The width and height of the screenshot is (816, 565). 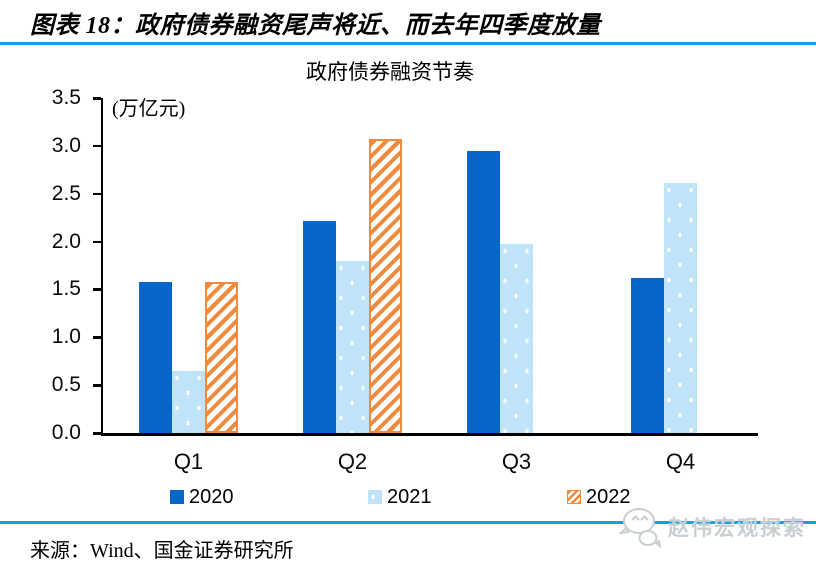 I want to click on bar-2021-Q3, so click(x=516, y=338).